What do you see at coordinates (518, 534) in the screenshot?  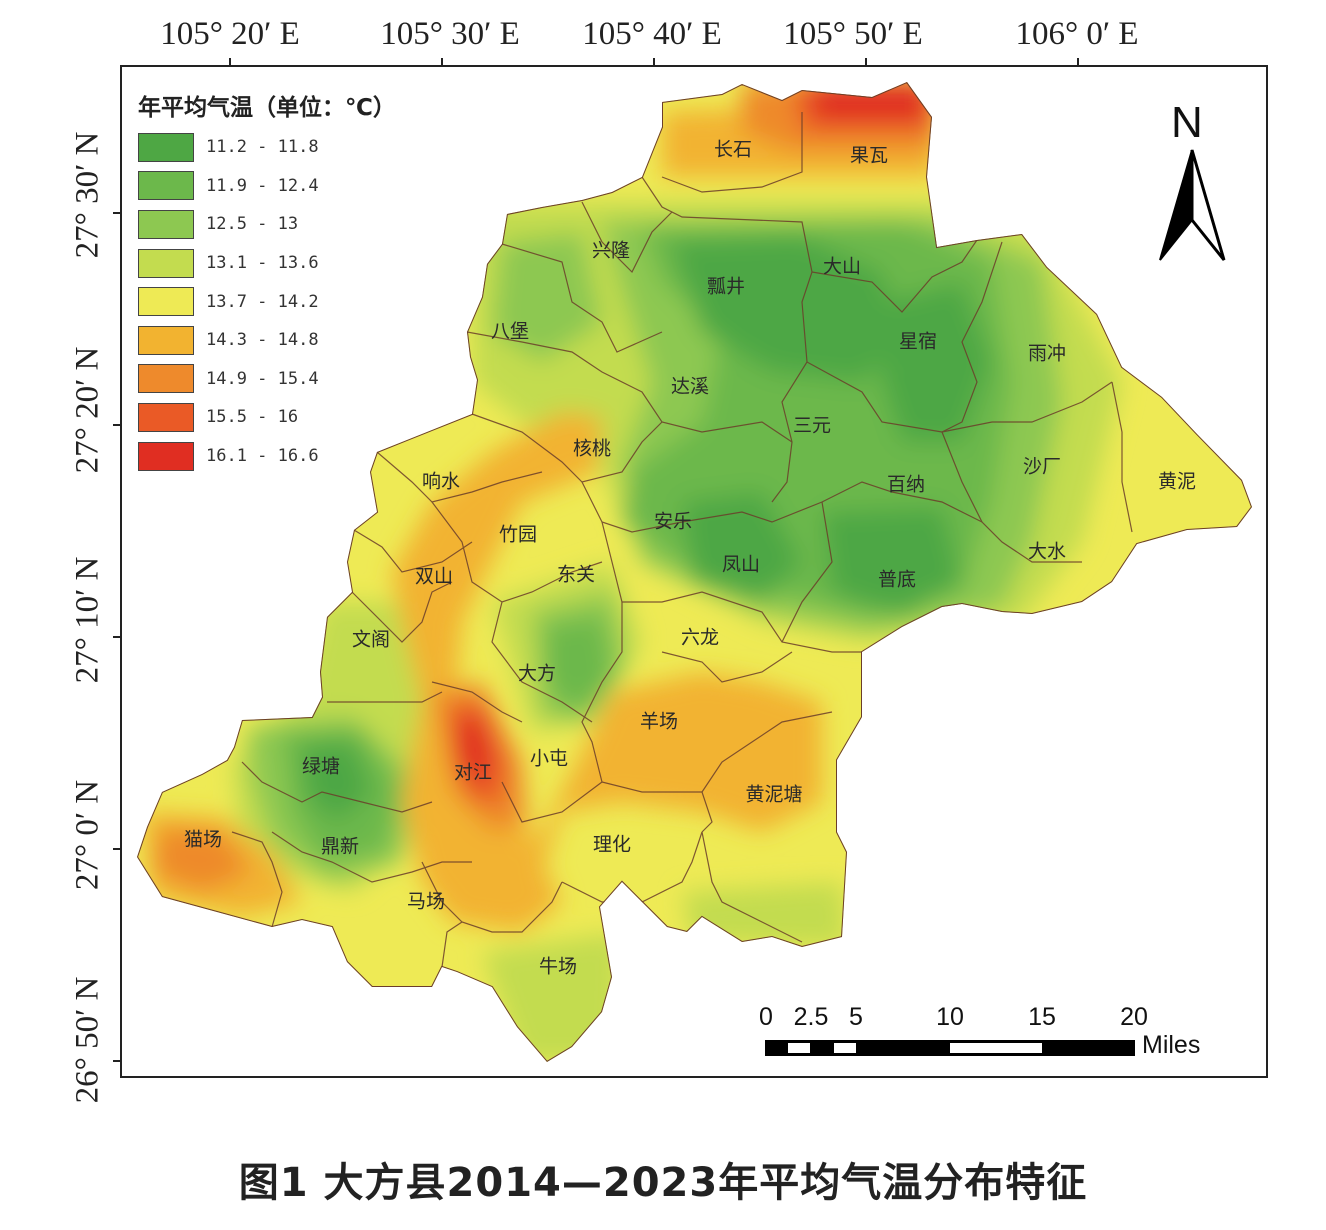 I see `town-label-zhuyuan: 竹园` at bounding box center [518, 534].